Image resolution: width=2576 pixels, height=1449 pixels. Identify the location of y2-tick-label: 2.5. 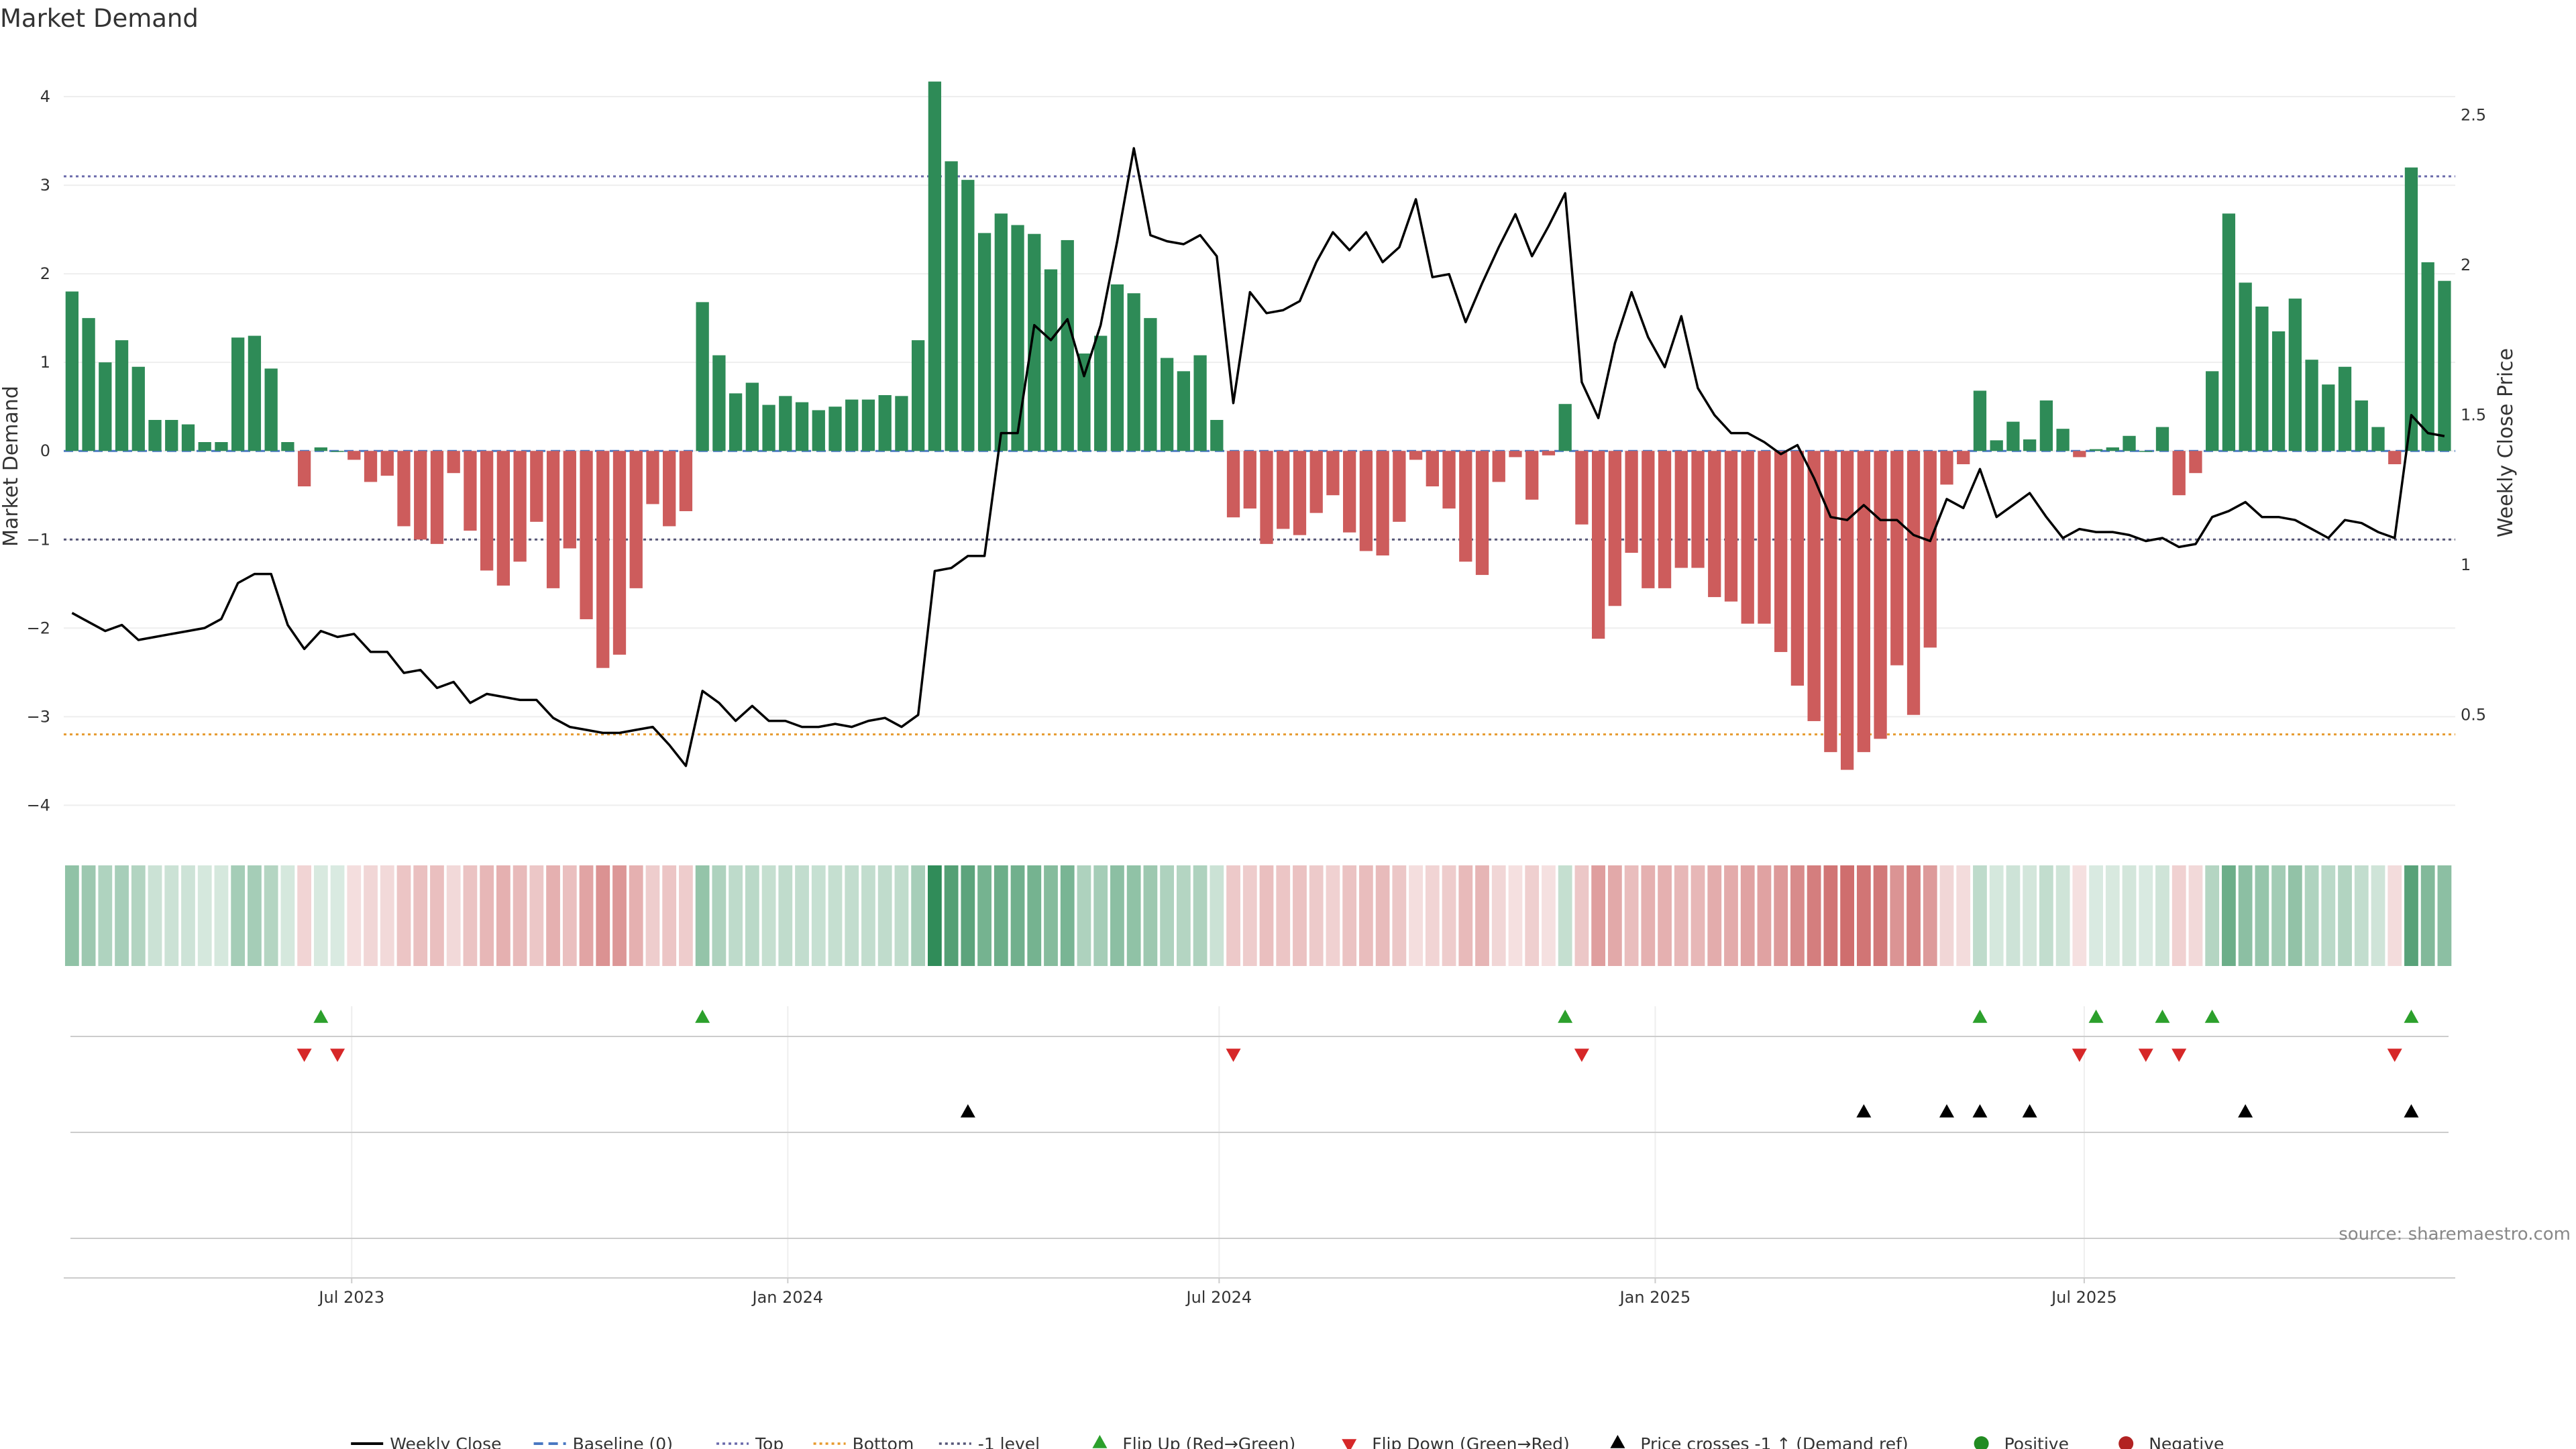
(2473, 115).